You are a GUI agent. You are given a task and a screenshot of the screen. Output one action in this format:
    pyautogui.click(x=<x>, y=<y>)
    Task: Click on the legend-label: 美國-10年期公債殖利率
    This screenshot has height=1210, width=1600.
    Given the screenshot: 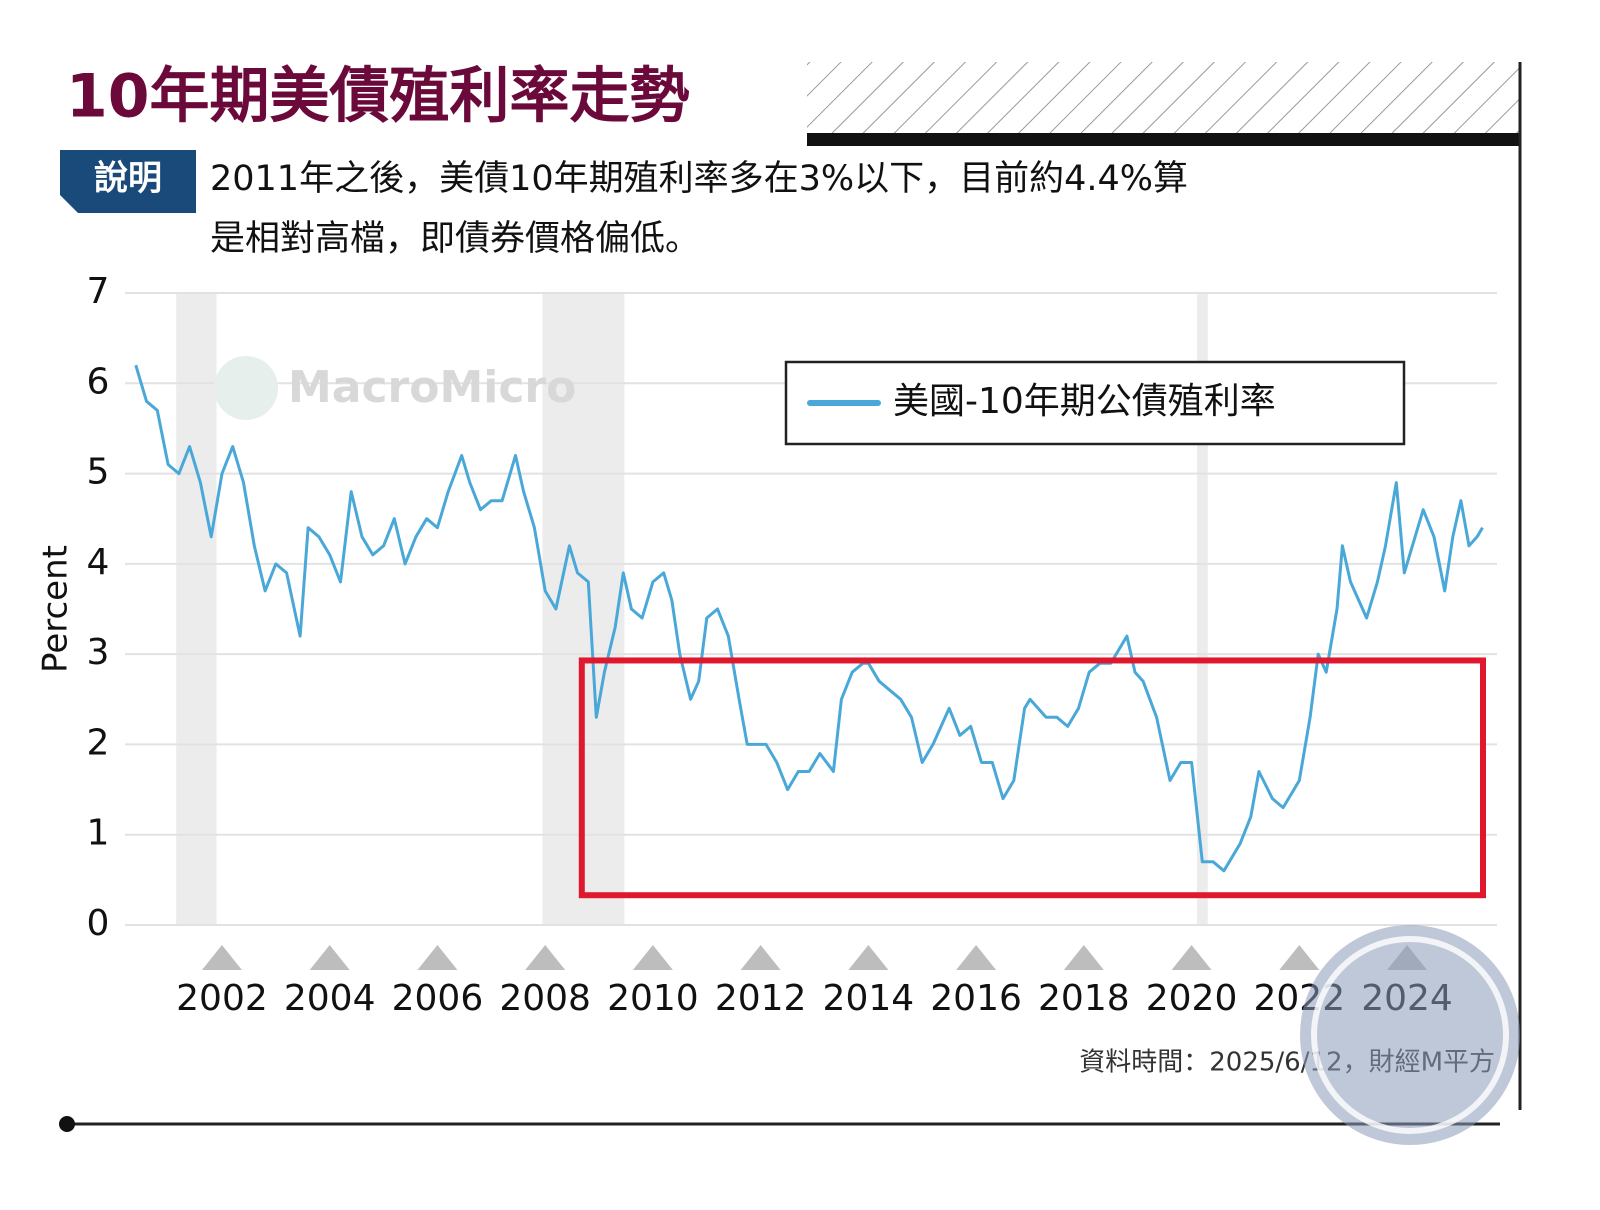 What is the action you would take?
    pyautogui.click(x=1084, y=401)
    